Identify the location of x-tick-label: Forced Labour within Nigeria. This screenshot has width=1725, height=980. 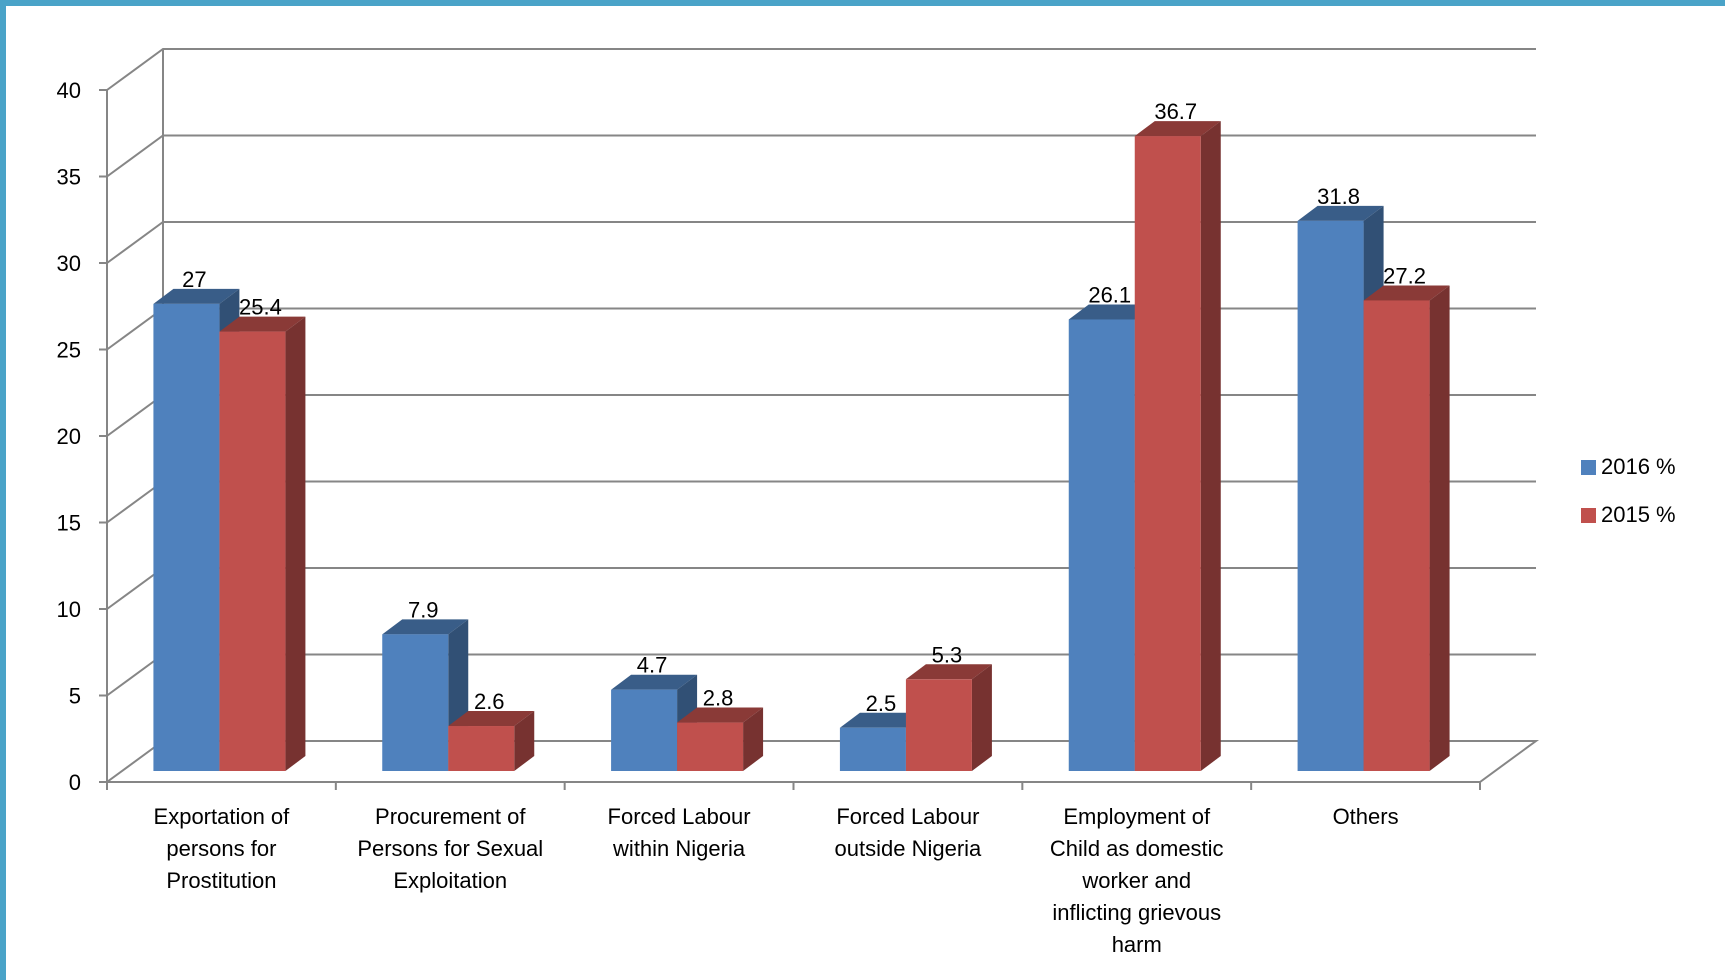
(679, 832).